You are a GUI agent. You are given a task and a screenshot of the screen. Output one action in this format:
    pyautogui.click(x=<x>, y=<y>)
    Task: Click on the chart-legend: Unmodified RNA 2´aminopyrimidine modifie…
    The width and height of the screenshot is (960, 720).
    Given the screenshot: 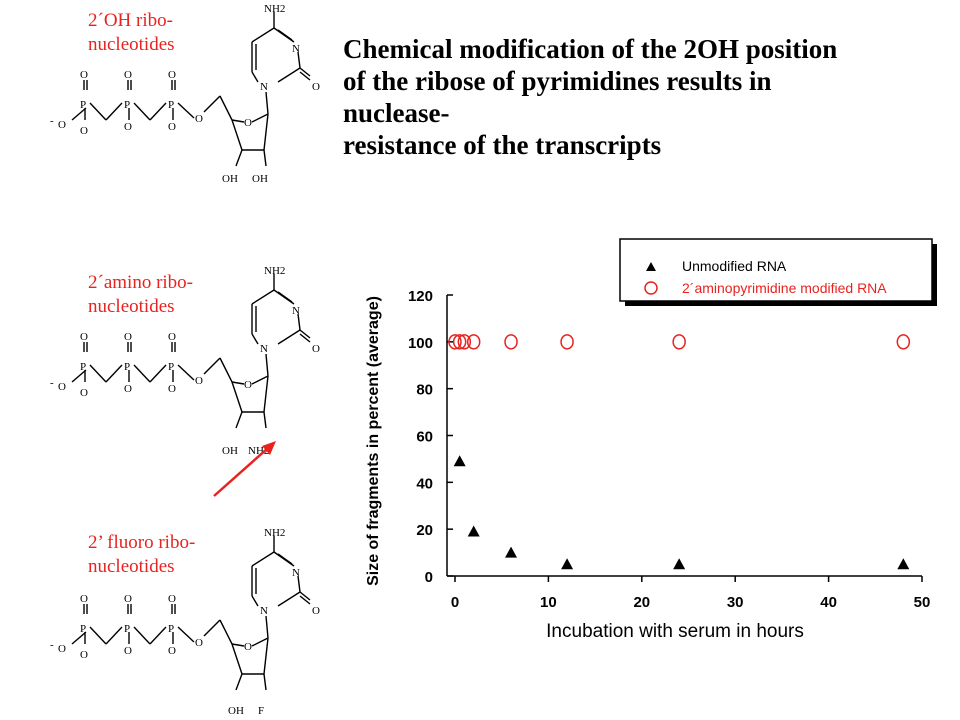 What is the action you would take?
    pyautogui.click(x=778, y=272)
    